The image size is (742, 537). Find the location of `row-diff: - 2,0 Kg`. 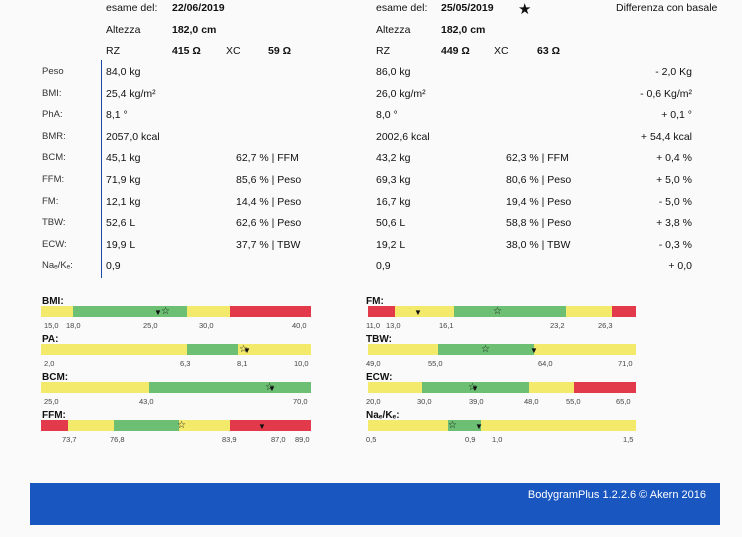

row-diff: - 2,0 Kg is located at coordinates (673, 72).